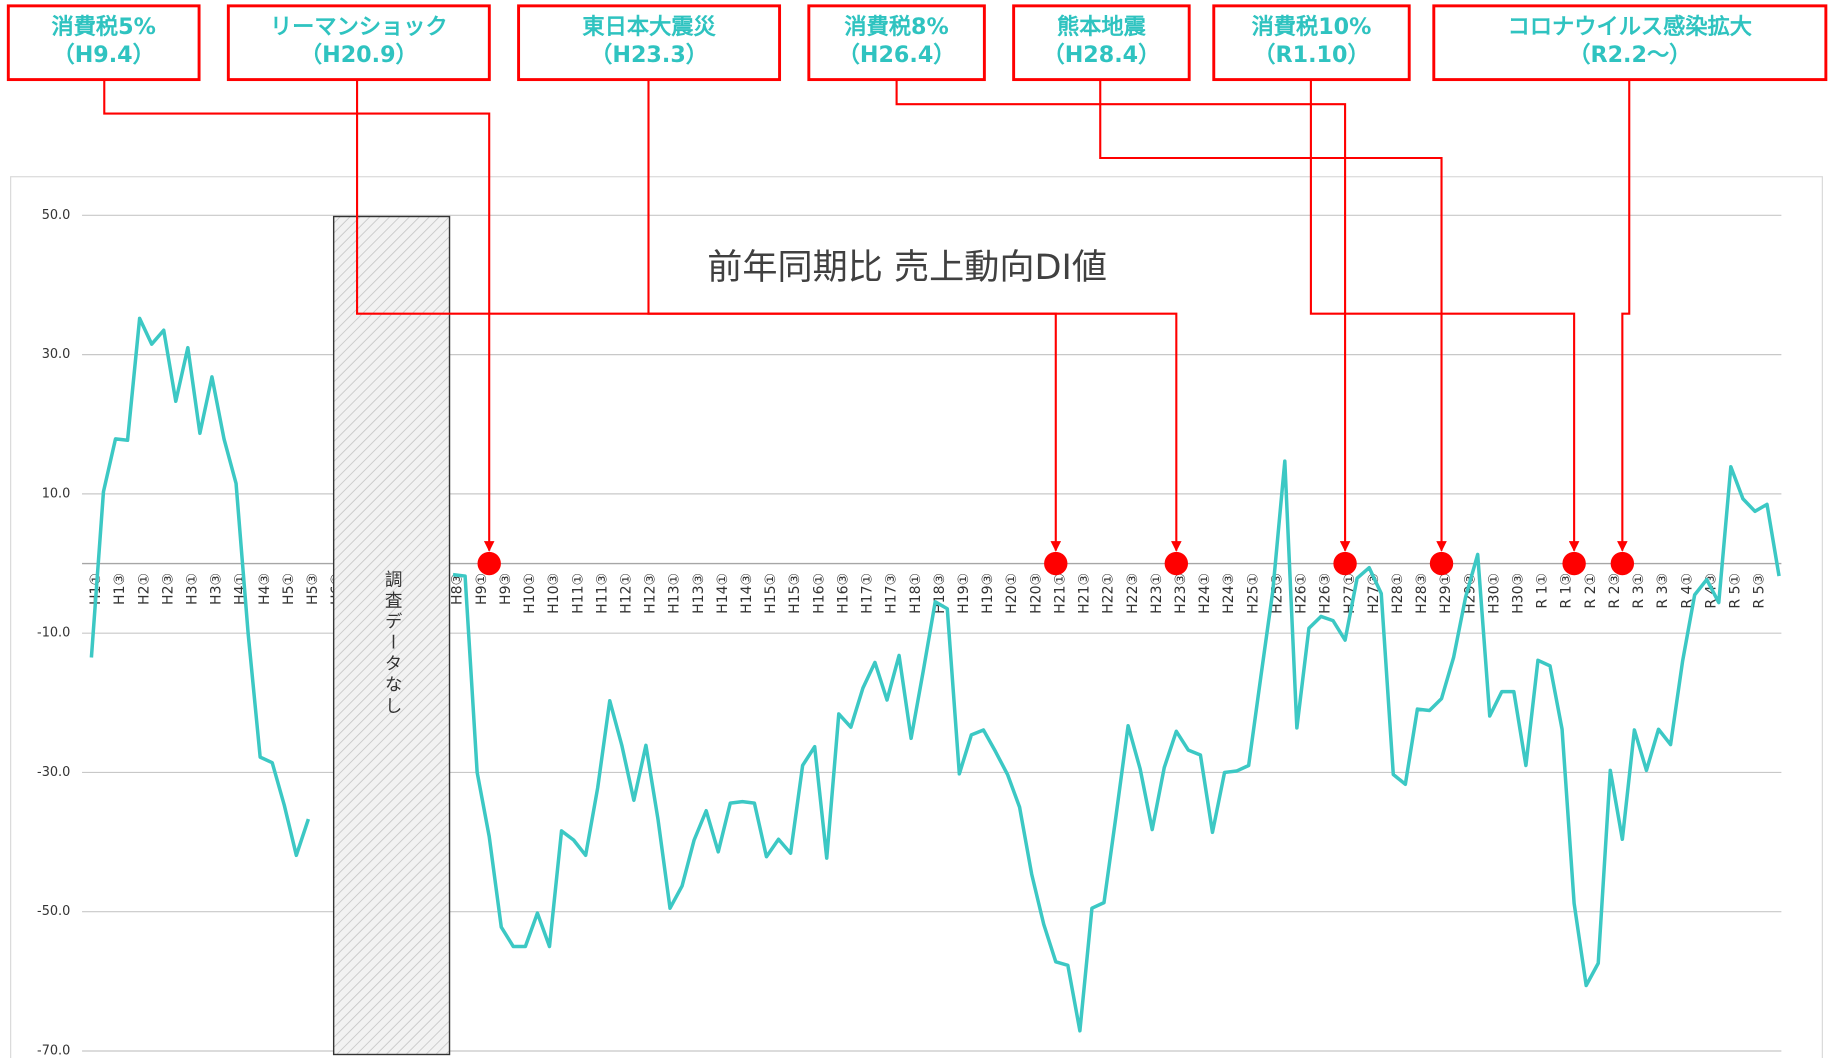  What do you see at coordinates (1543, 591) in the screenshot?
I see `x-tick-label: R 1①` at bounding box center [1543, 591].